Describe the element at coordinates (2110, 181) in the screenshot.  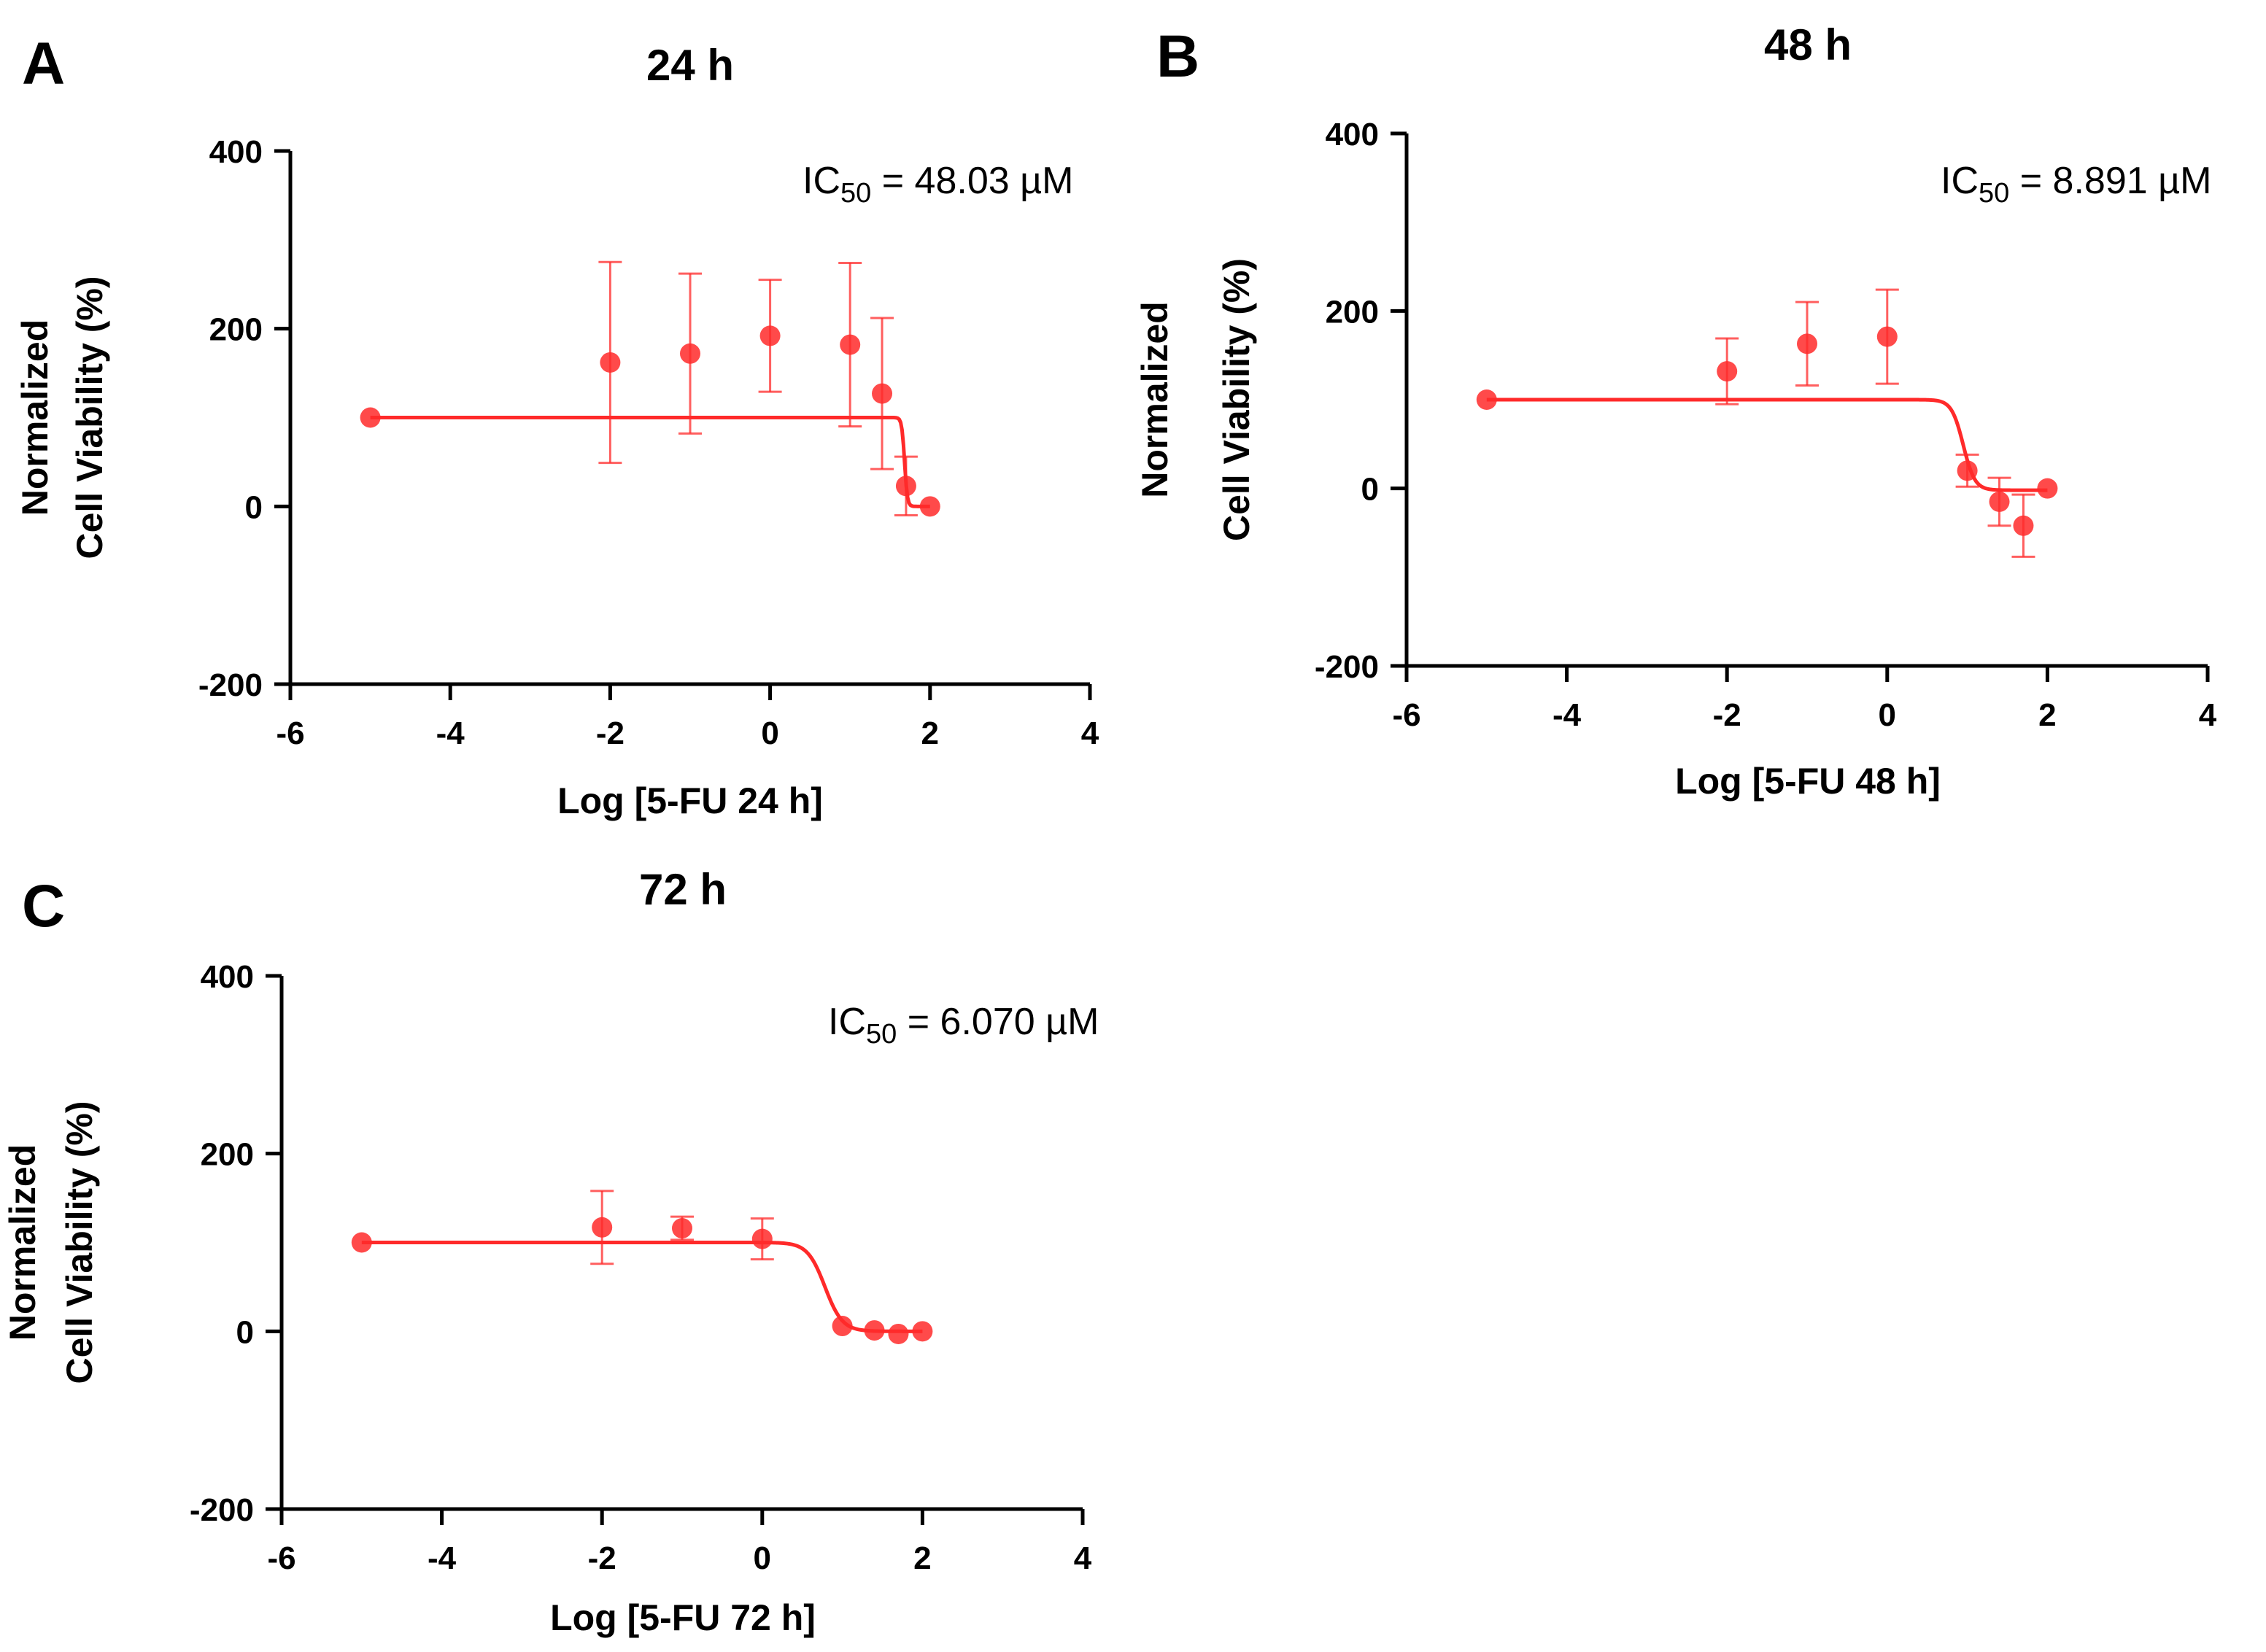
I see `ic50-value: = 8.891 µM` at that location.